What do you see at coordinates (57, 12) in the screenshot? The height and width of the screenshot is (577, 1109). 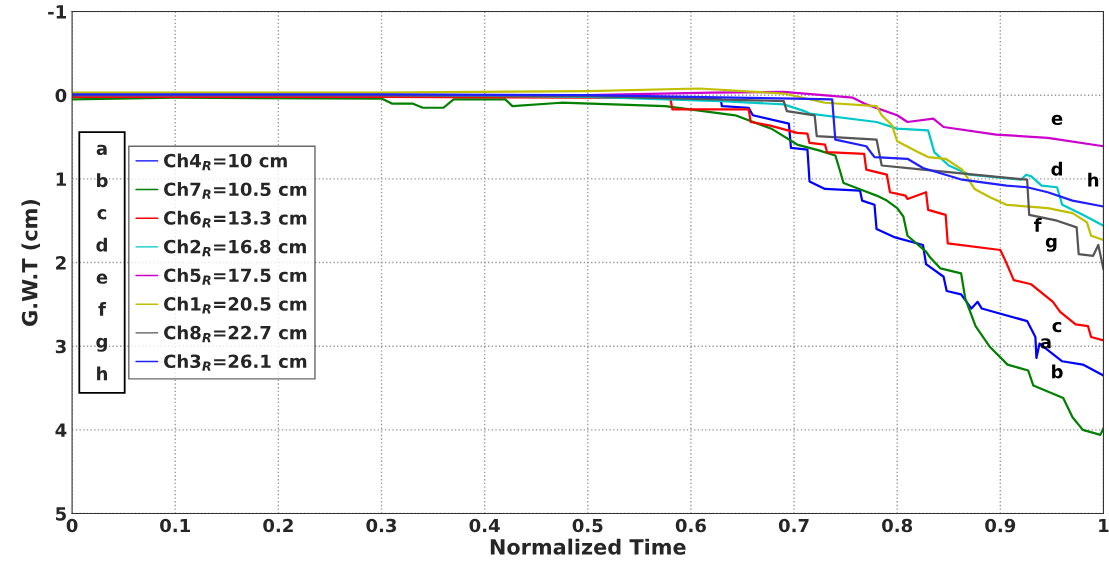 I see `y-tick-label: -1` at bounding box center [57, 12].